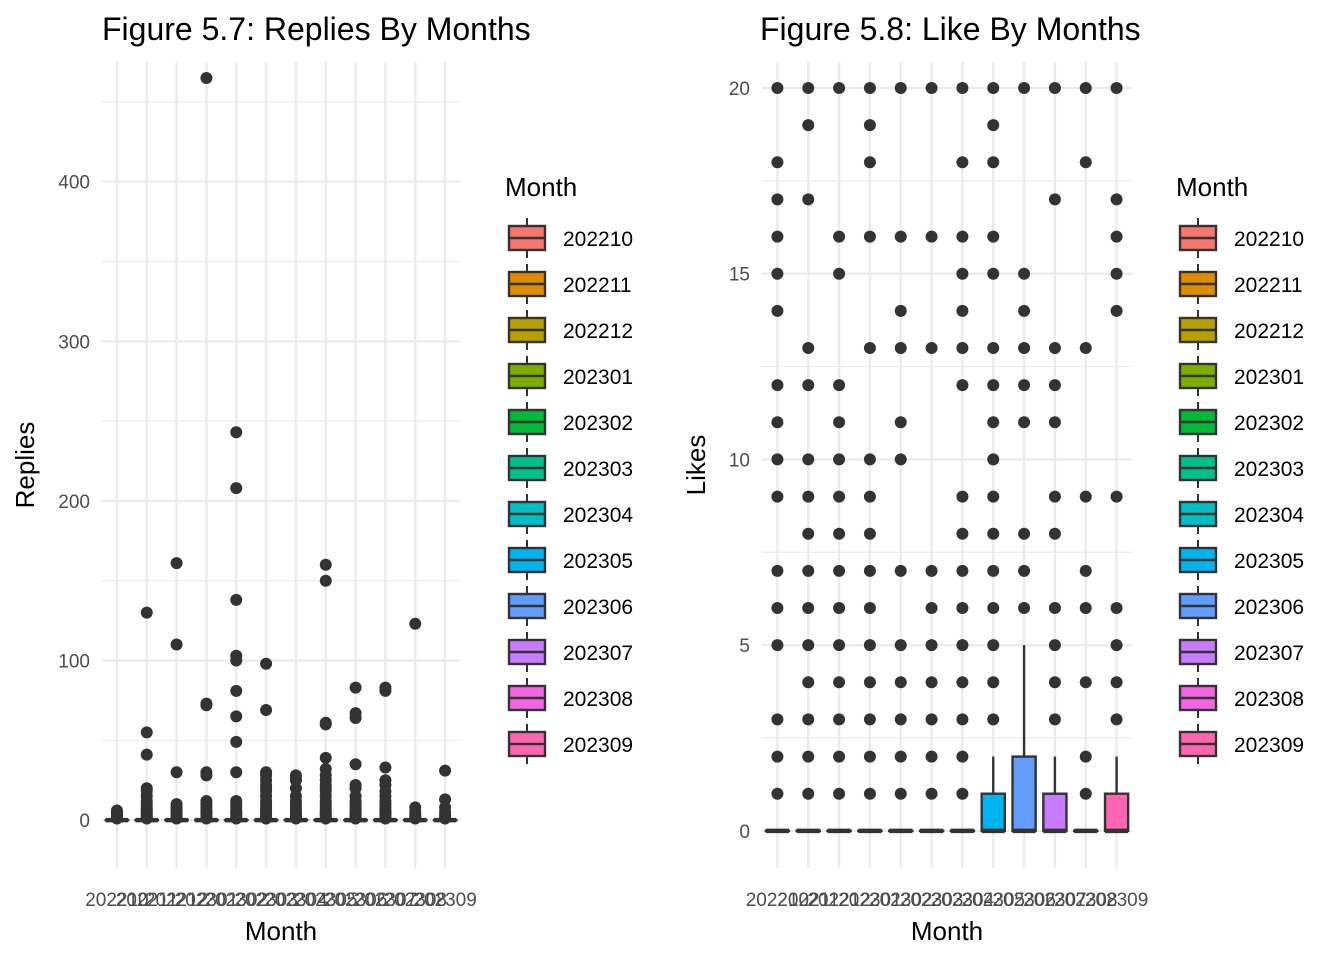 This screenshot has width=1344, height=960. I want to click on legend-label: 202305, so click(598, 561).